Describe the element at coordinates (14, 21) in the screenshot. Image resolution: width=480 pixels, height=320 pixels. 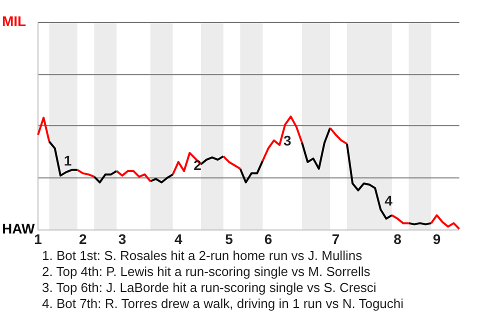
I see `text: MIL` at that location.